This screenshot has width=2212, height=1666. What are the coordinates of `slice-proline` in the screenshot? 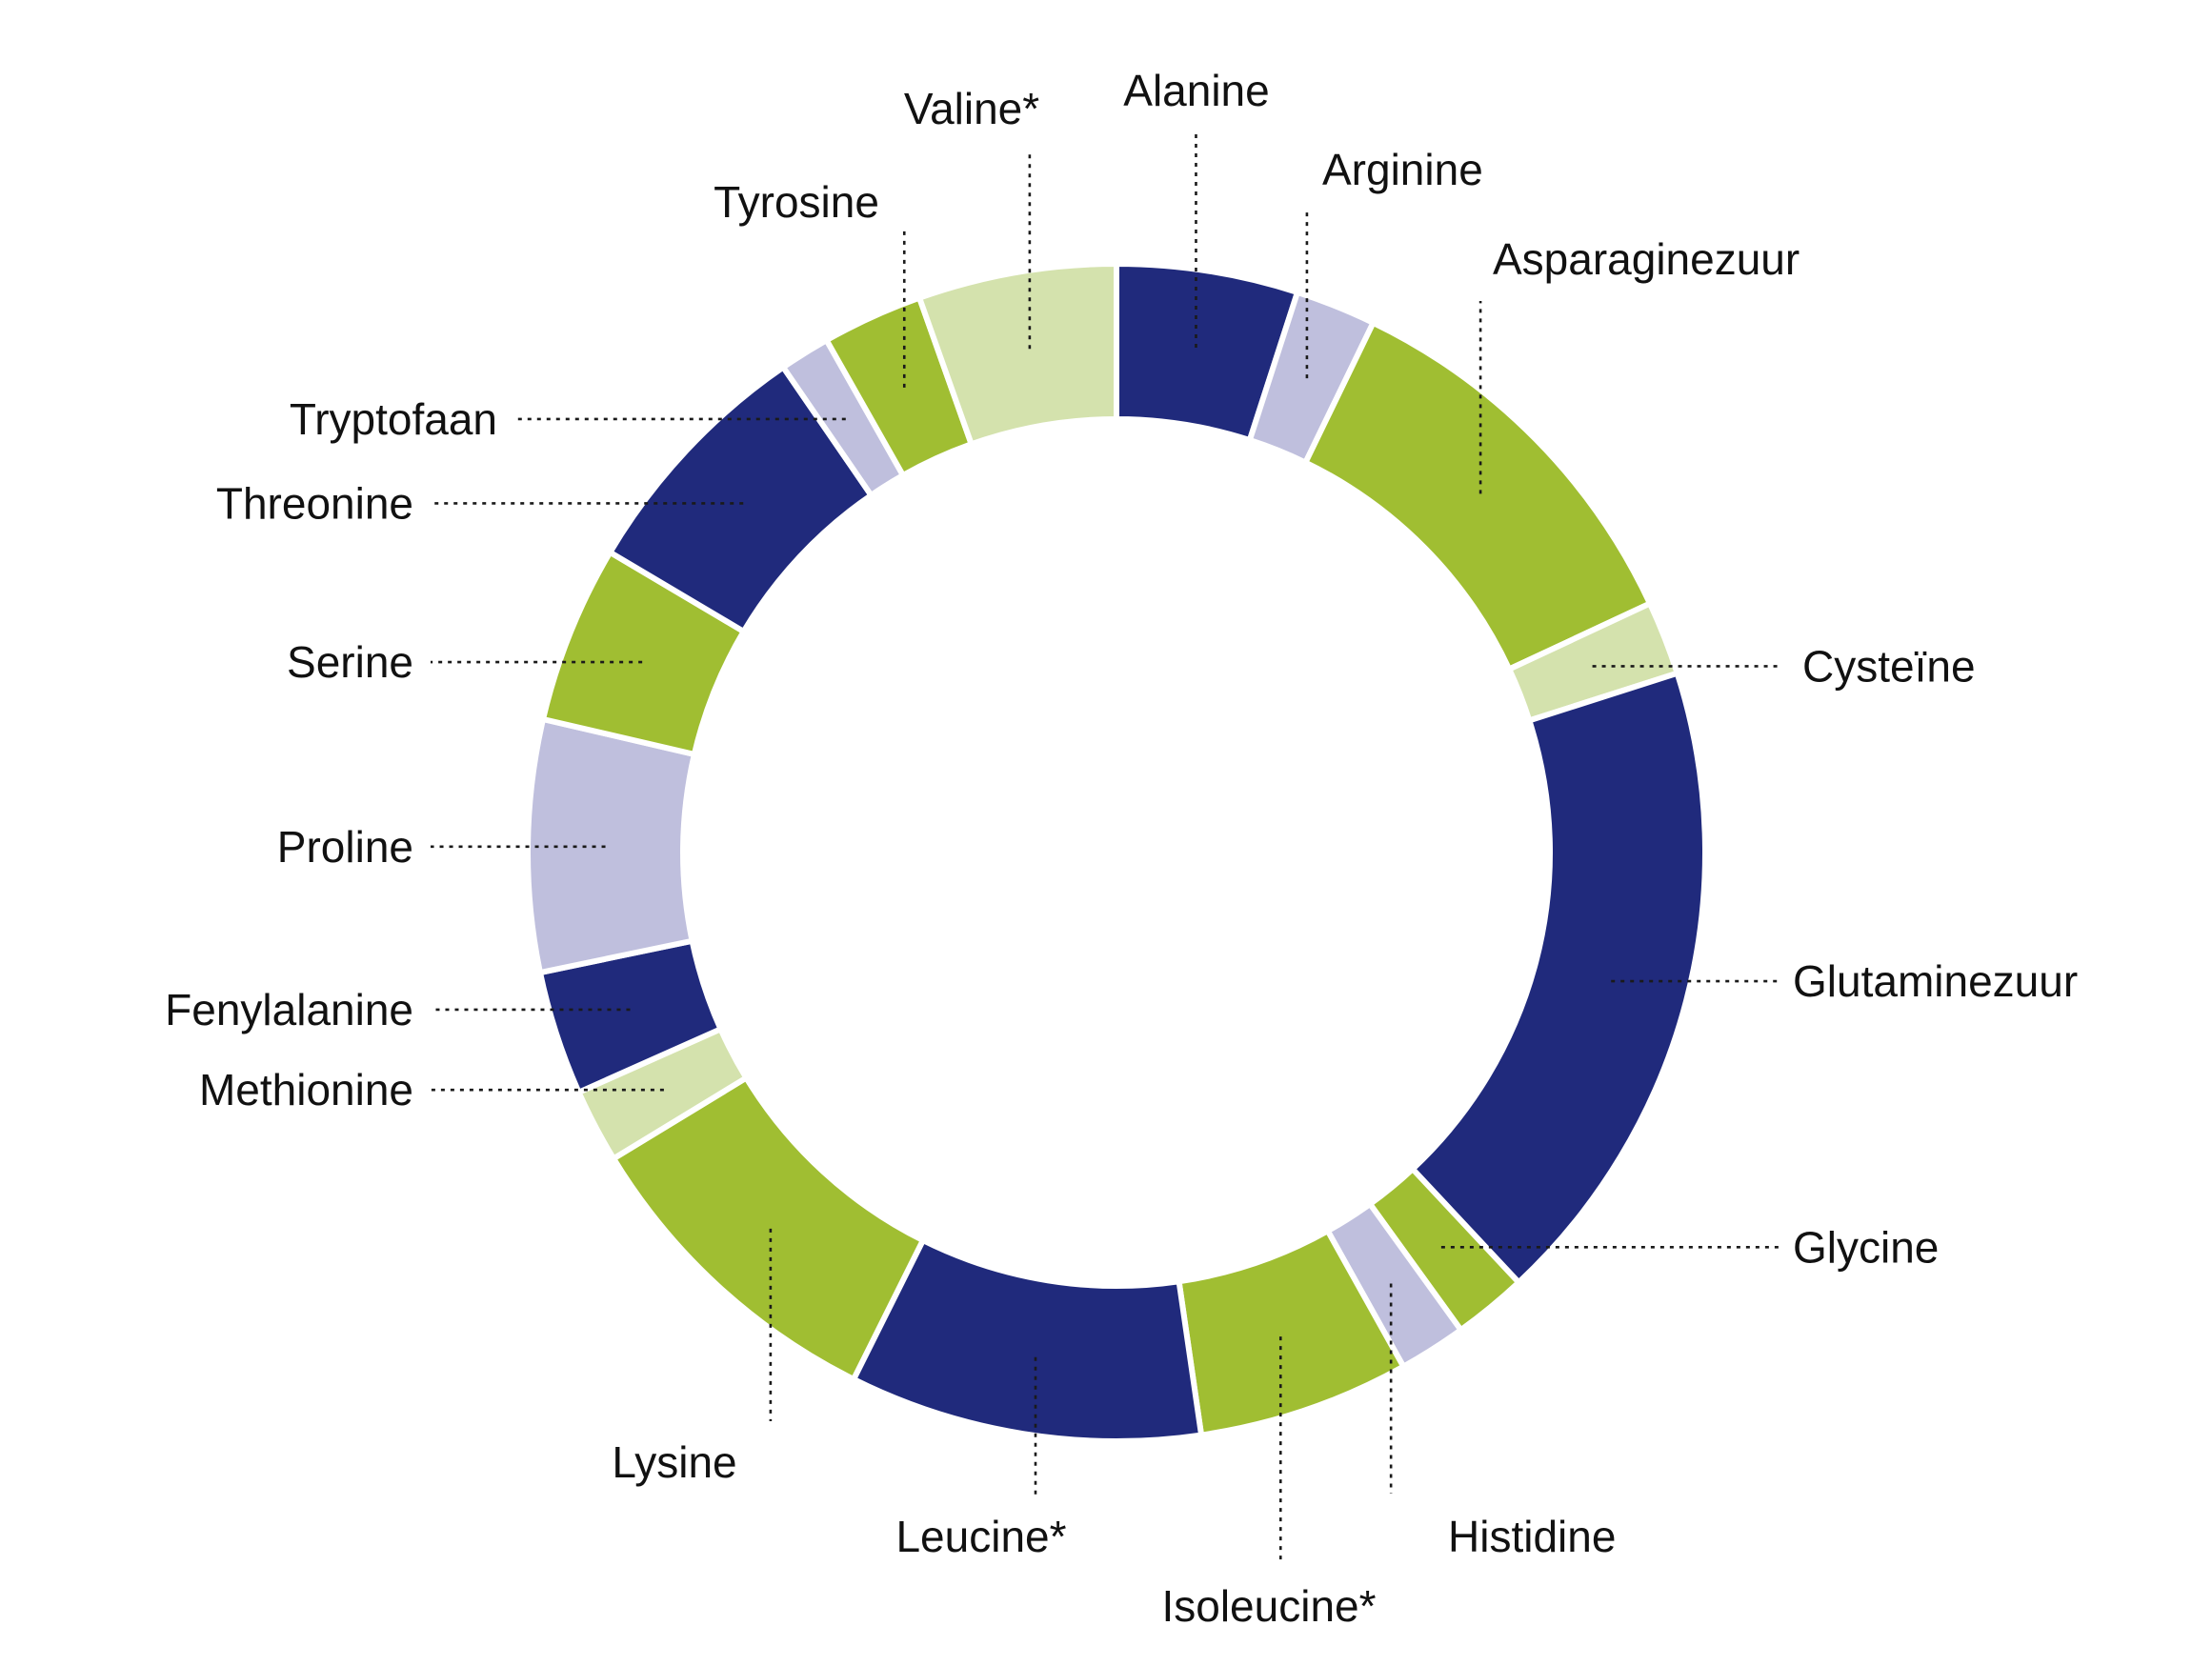 It's located at (611, 845).